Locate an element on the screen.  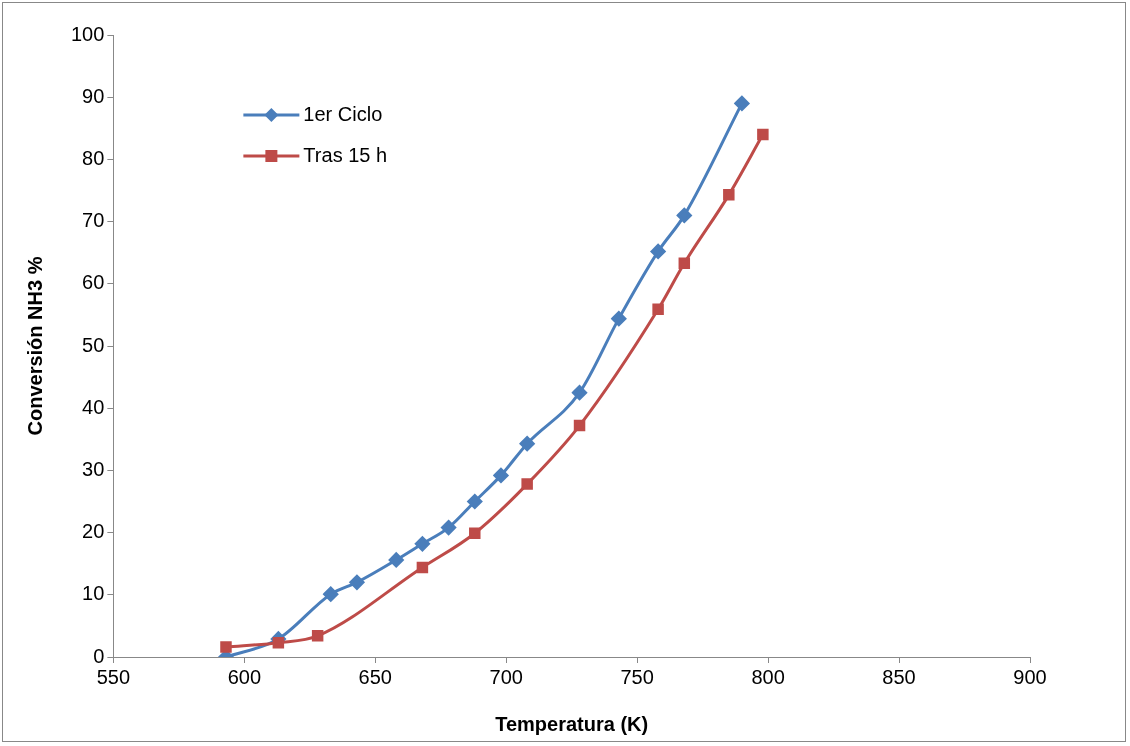
x-tick-label: 750 is located at coordinates (637, 676).